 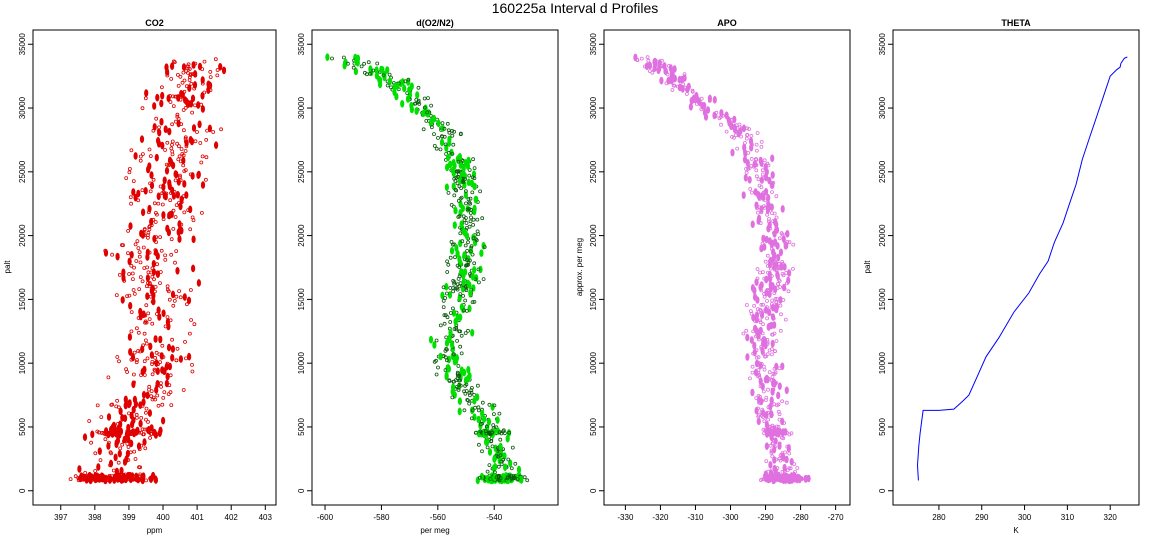 What do you see at coordinates (882, 235) in the screenshot?
I see `y-tick-label: 20000` at bounding box center [882, 235].